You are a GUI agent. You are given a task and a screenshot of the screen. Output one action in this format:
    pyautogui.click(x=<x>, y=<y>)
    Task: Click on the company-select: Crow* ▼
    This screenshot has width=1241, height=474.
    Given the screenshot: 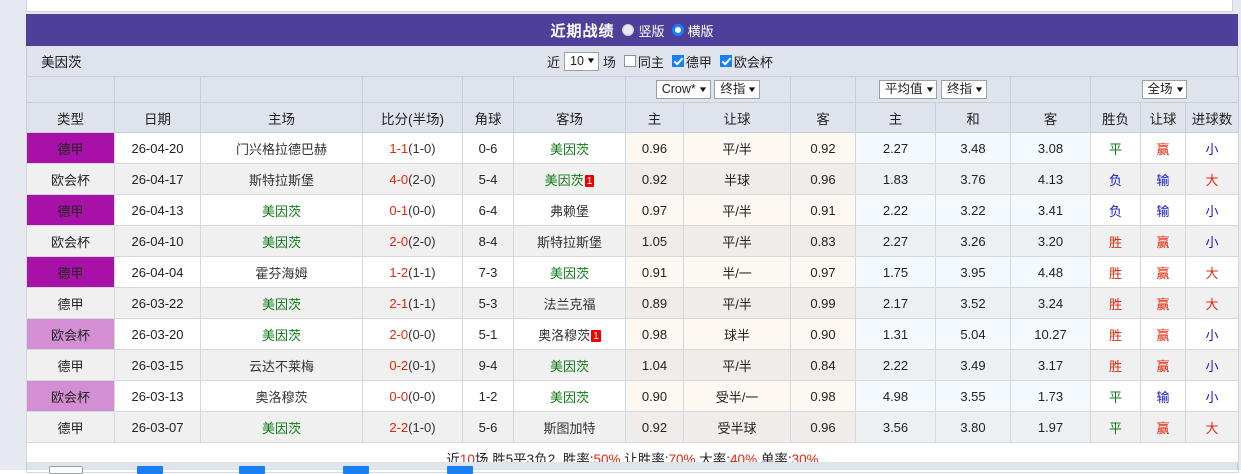 What is the action you would take?
    pyautogui.click(x=683, y=89)
    